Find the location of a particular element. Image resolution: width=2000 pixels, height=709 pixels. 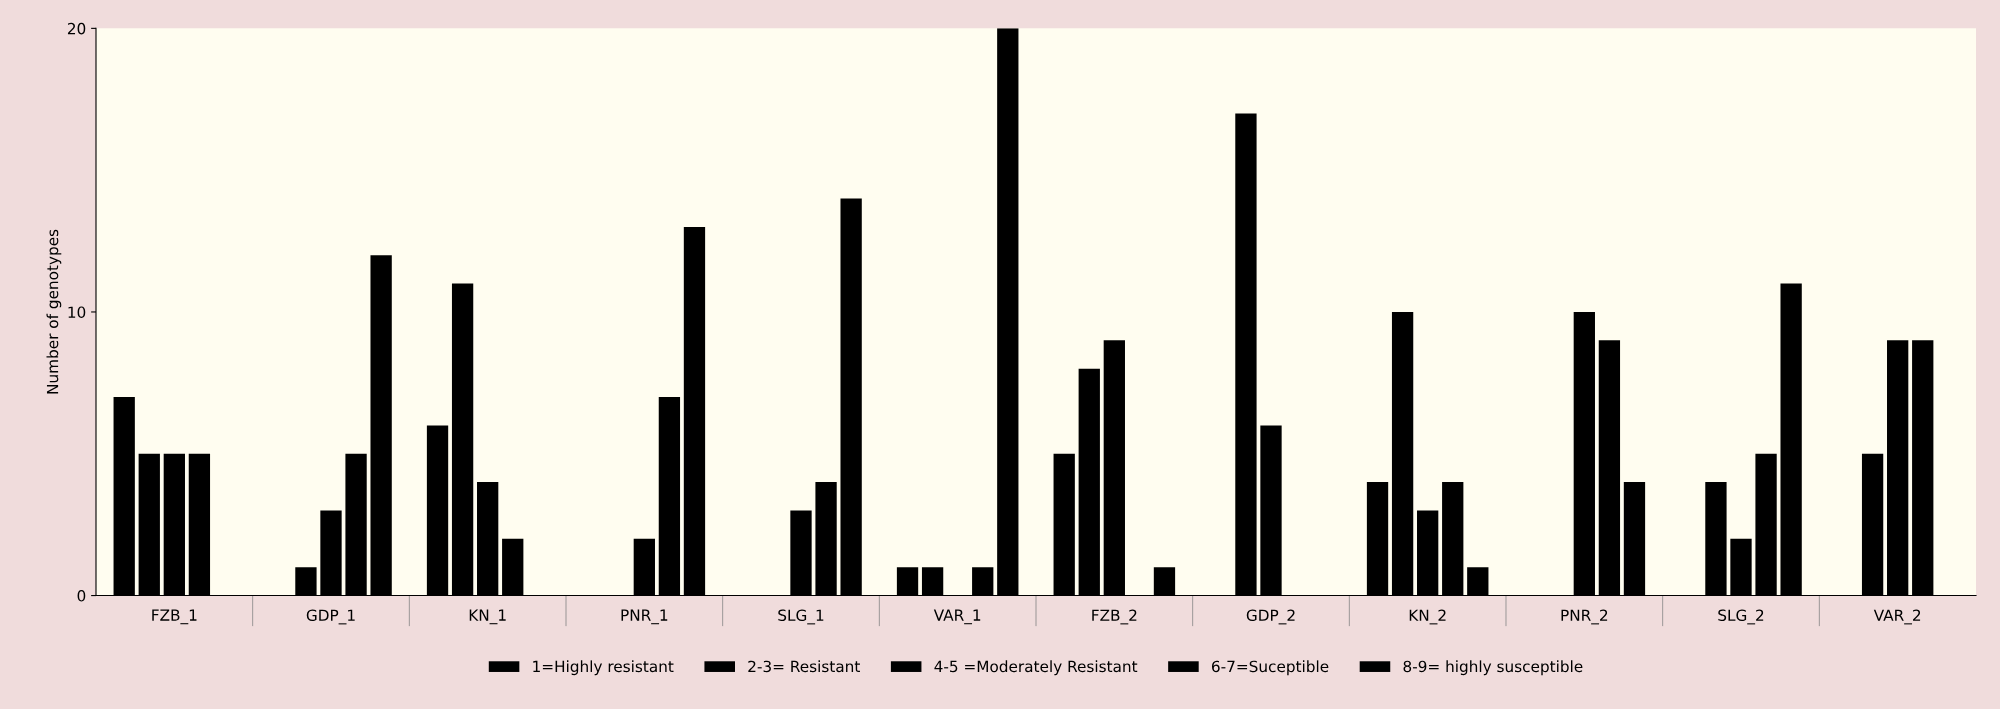

x-tick-label: SLG_1 is located at coordinates (801, 617).